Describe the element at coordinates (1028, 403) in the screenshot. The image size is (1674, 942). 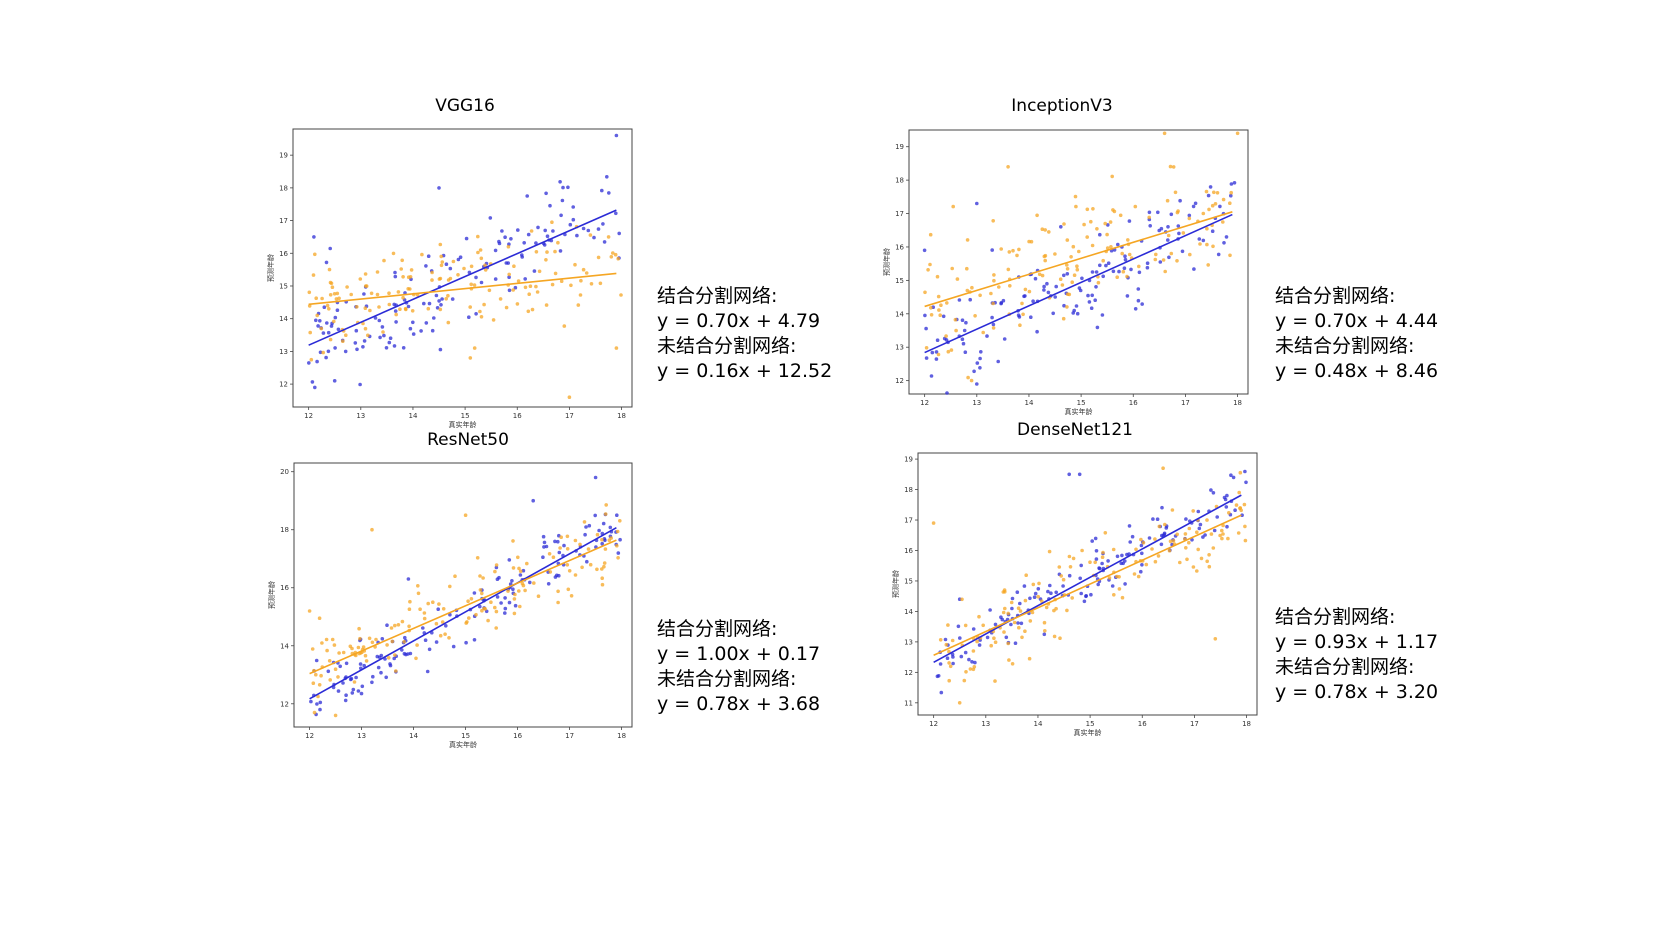
I see `x-tick-label: 14` at that location.